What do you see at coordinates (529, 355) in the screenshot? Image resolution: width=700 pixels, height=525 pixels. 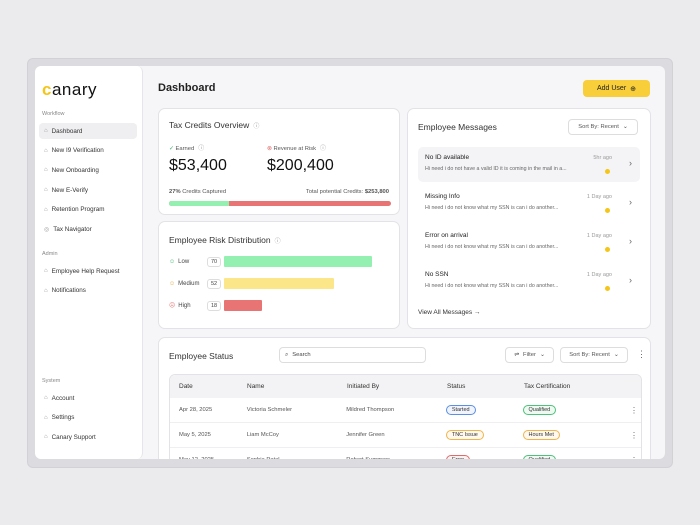 I see `filter-button: ⇌ Filter ⌄` at bounding box center [529, 355].